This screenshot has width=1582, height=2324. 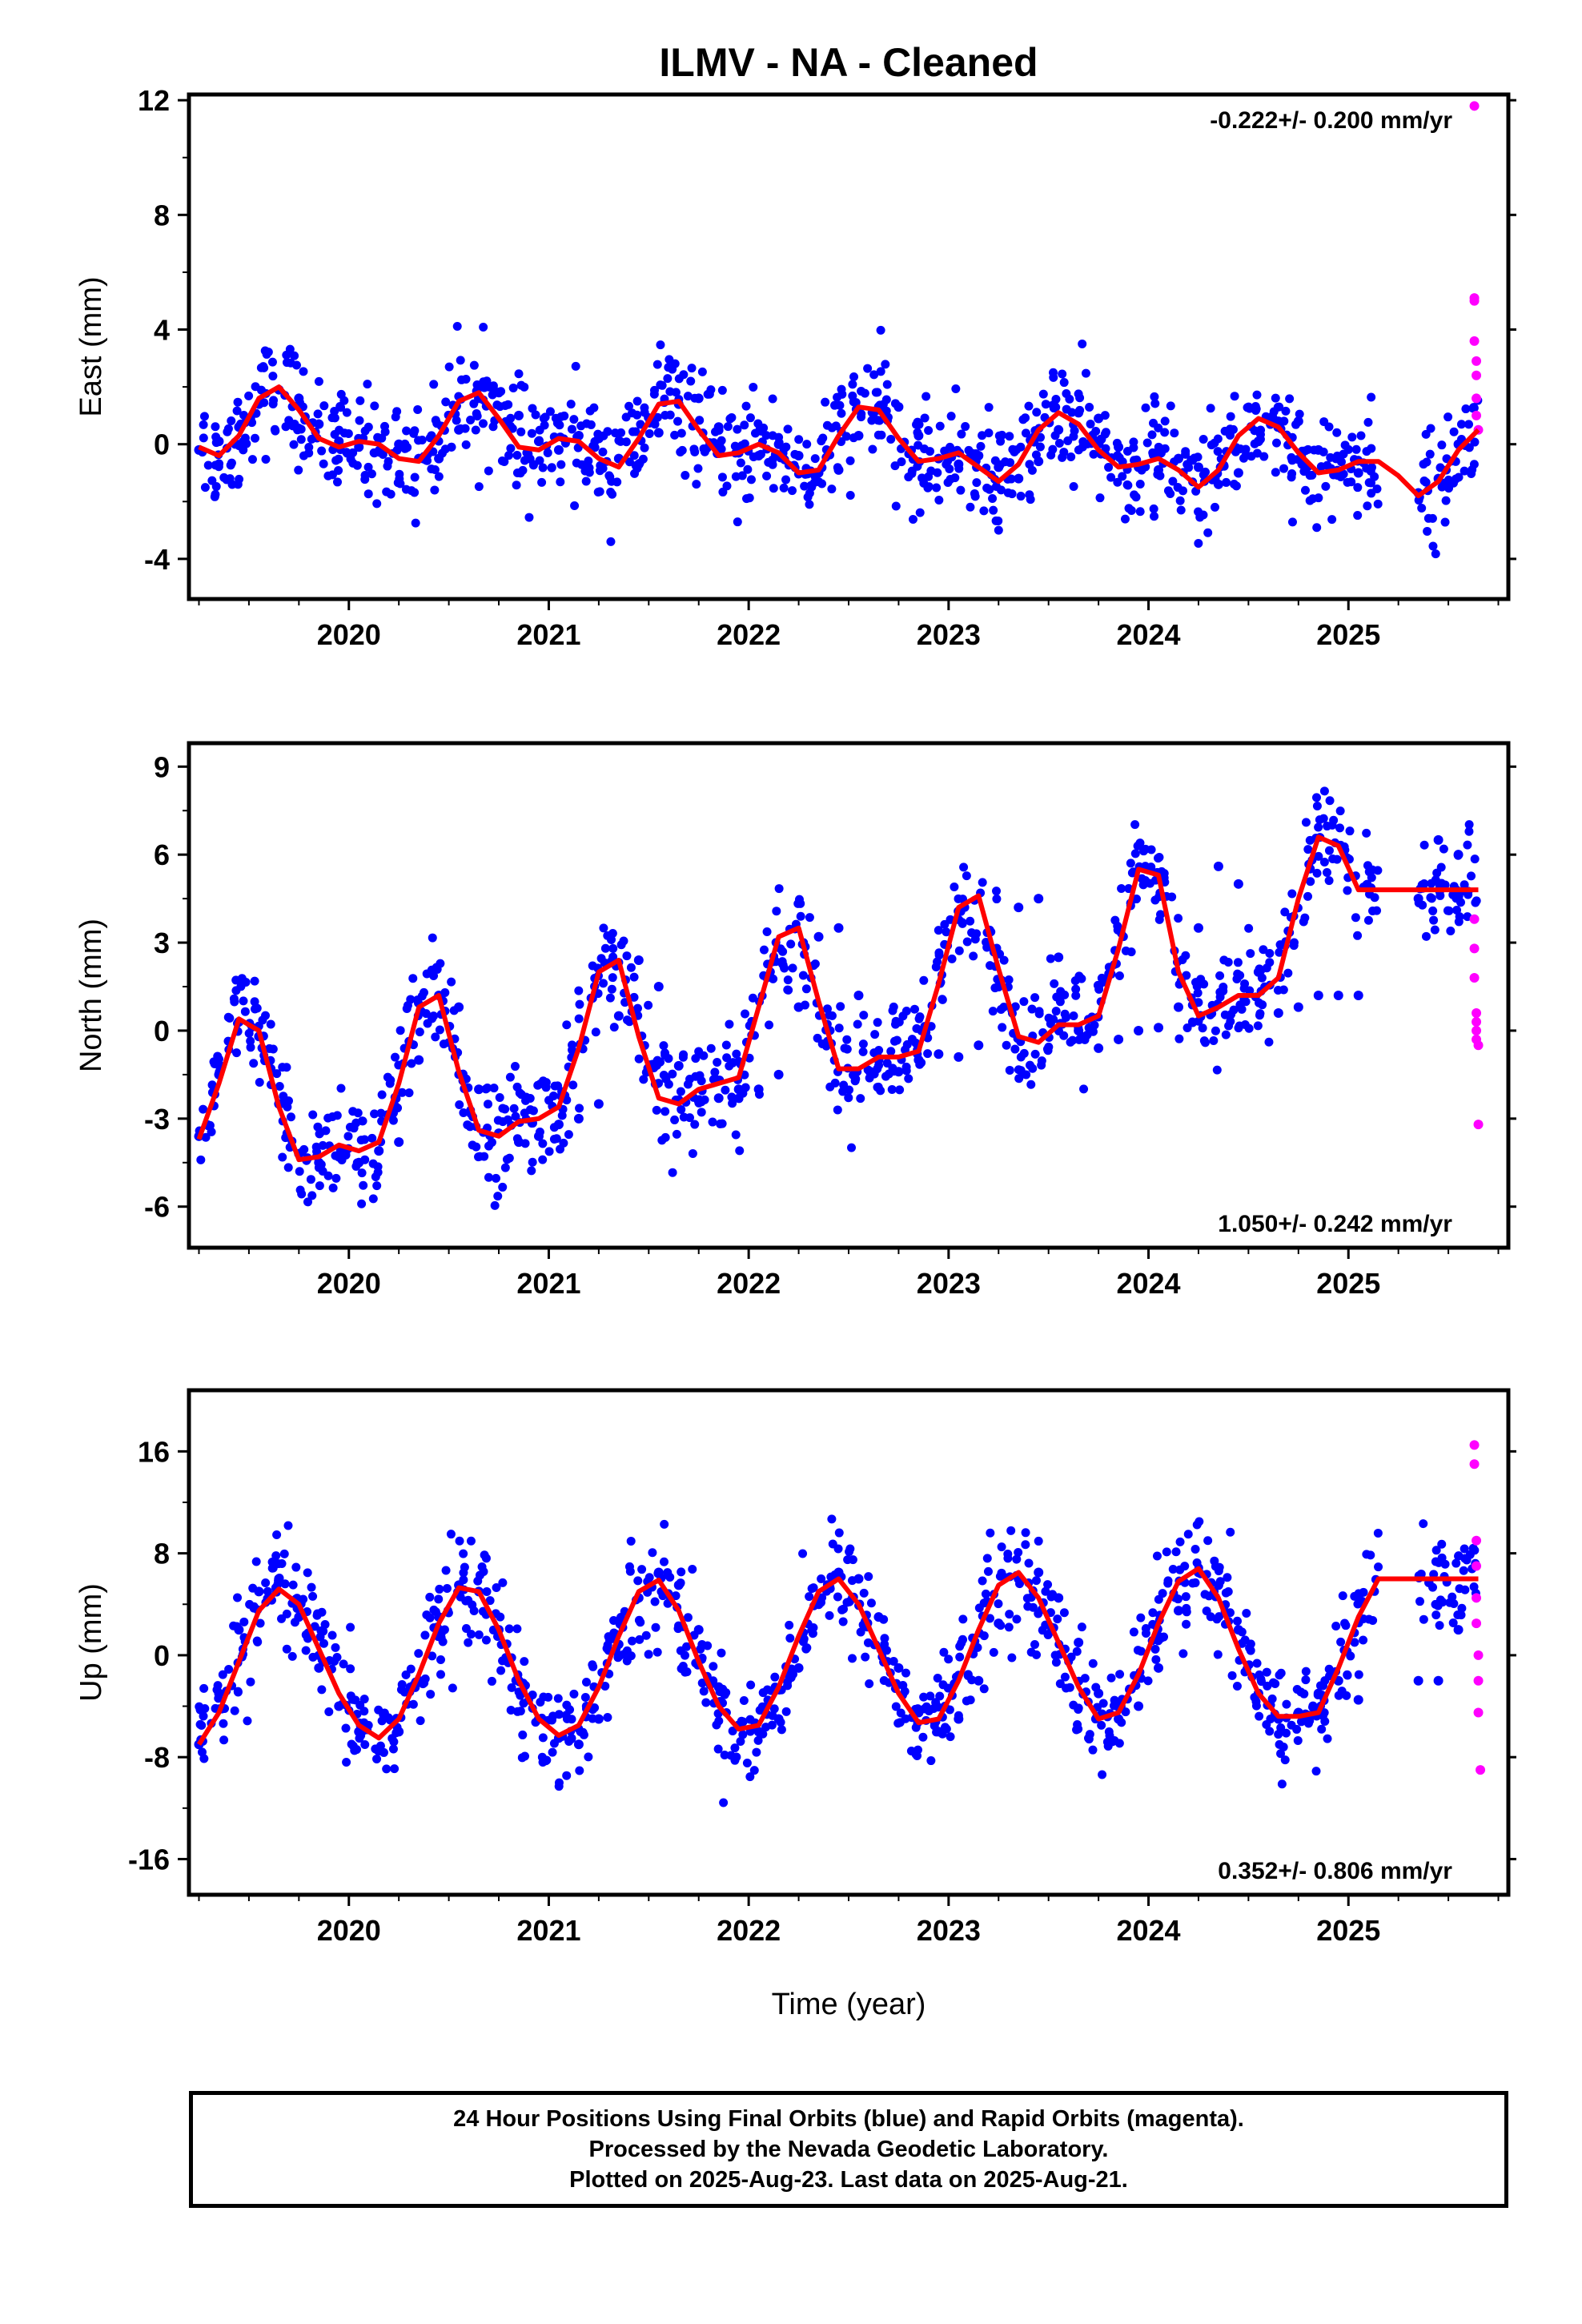 What do you see at coordinates (157, 559) in the screenshot?
I see `east-y-tick-label: -4` at bounding box center [157, 559].